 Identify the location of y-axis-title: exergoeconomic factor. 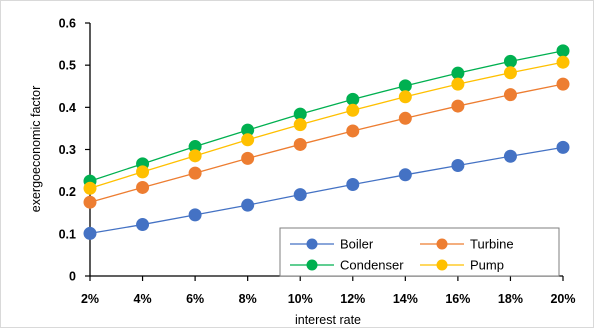
(36, 149).